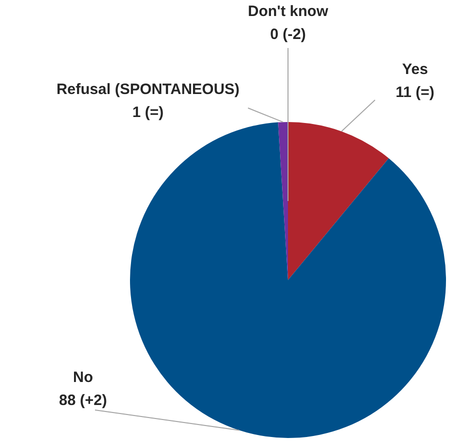 The image size is (453, 444). Describe the element at coordinates (288, 35) in the screenshot. I see `text: 0 (-2)` at that location.